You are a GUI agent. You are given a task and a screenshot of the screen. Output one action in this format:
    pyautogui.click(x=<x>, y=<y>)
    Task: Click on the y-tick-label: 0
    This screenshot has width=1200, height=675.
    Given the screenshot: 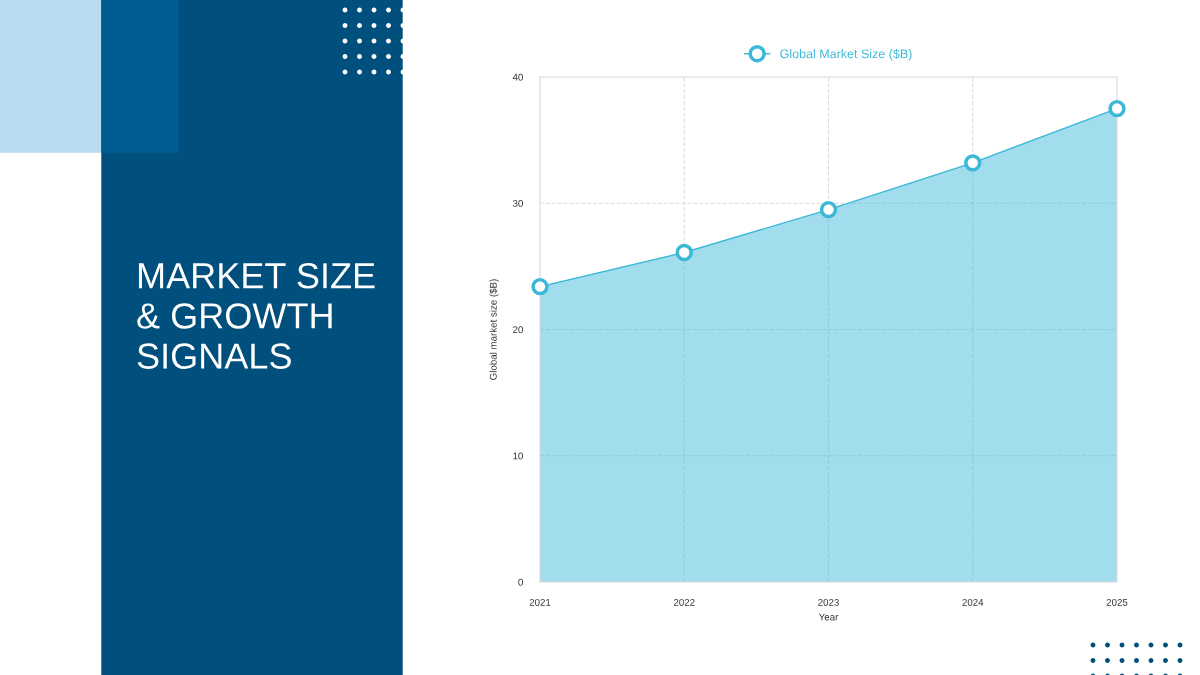 What is the action you would take?
    pyautogui.click(x=520, y=582)
    